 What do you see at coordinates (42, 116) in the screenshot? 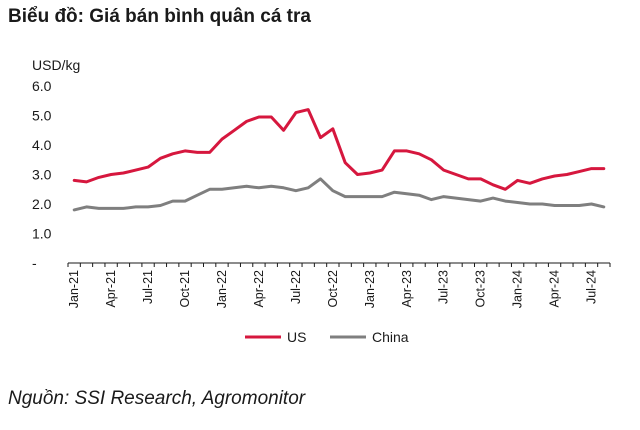
I see `y-tick-label: 5.0` at bounding box center [42, 116].